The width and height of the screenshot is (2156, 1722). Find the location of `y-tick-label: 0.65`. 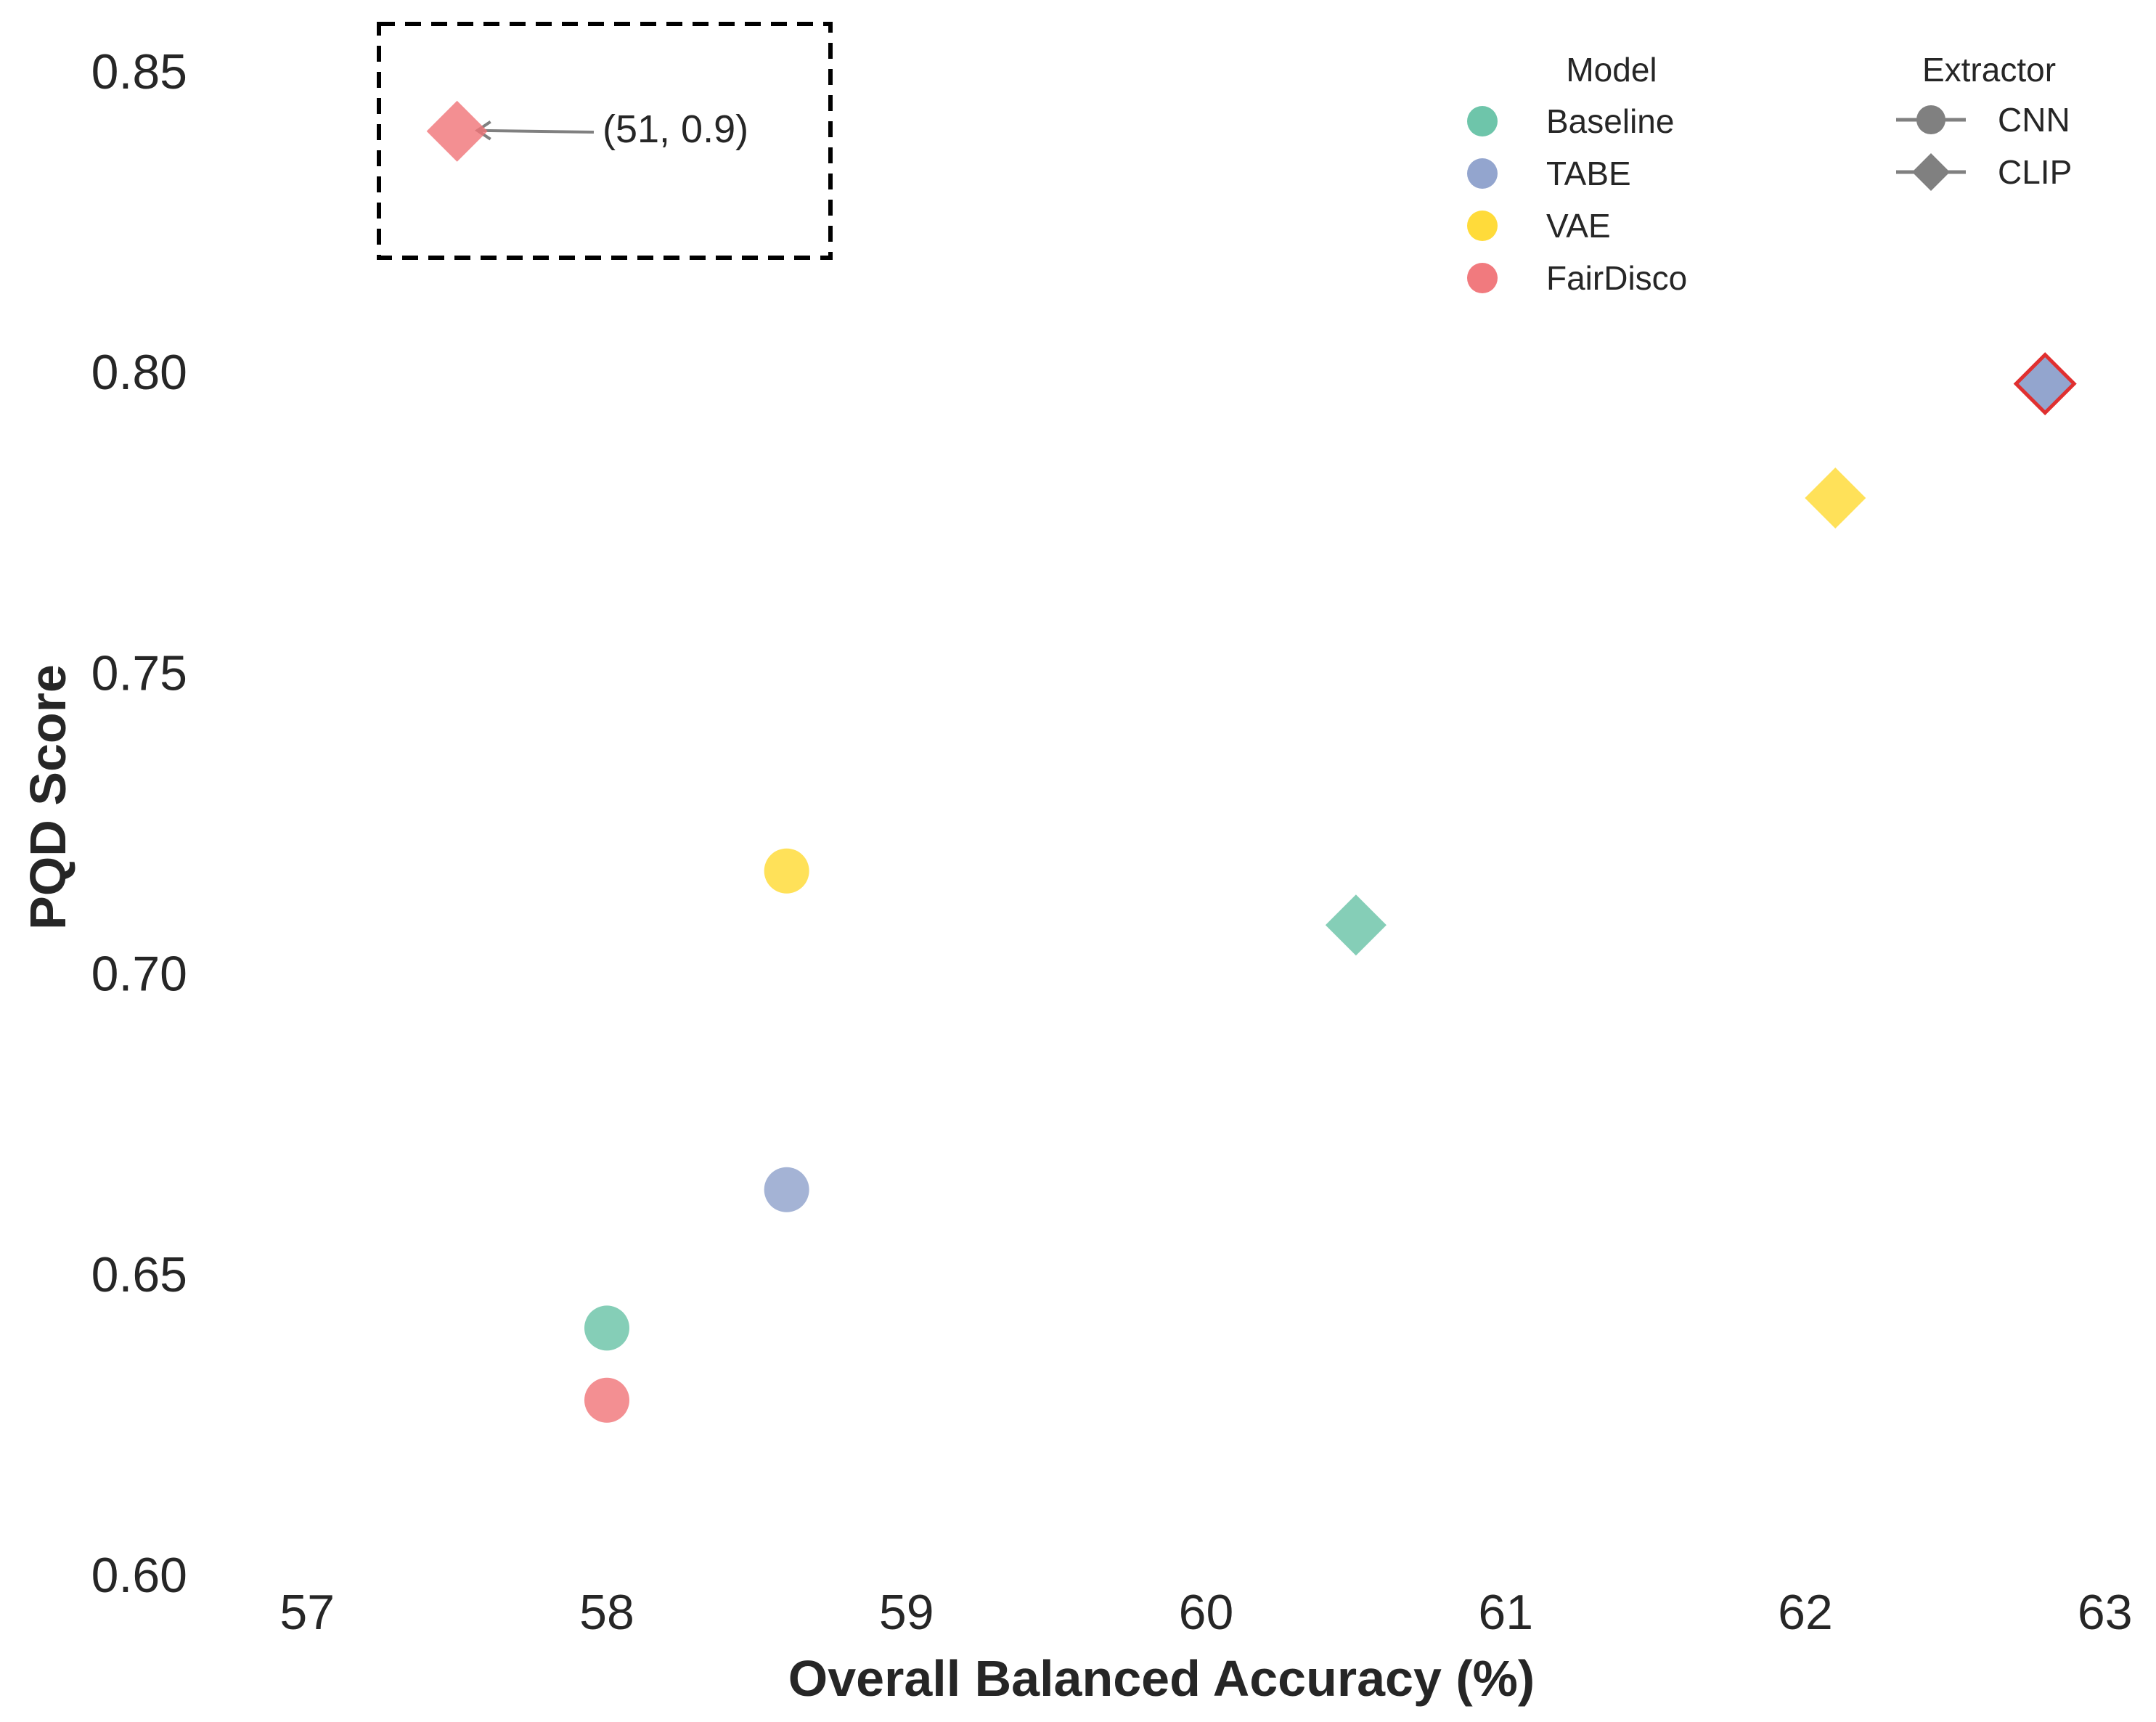

y-tick-label: 0.65 is located at coordinates (139, 1274).